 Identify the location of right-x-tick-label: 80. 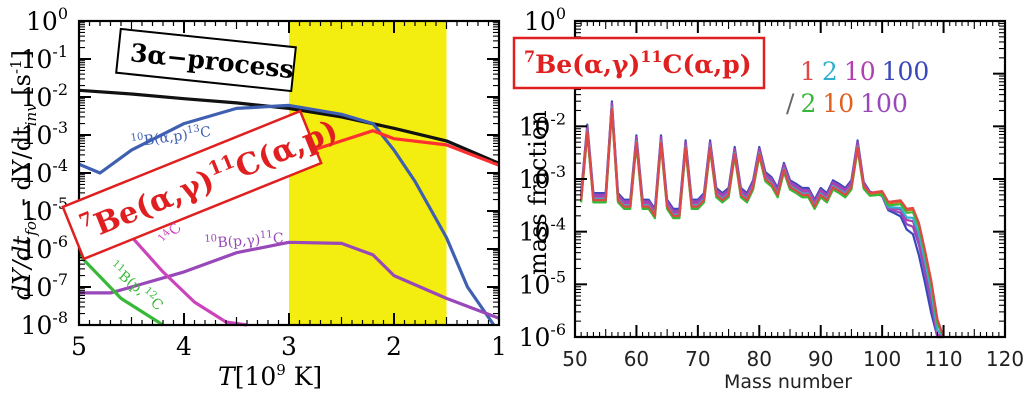
(759, 359).